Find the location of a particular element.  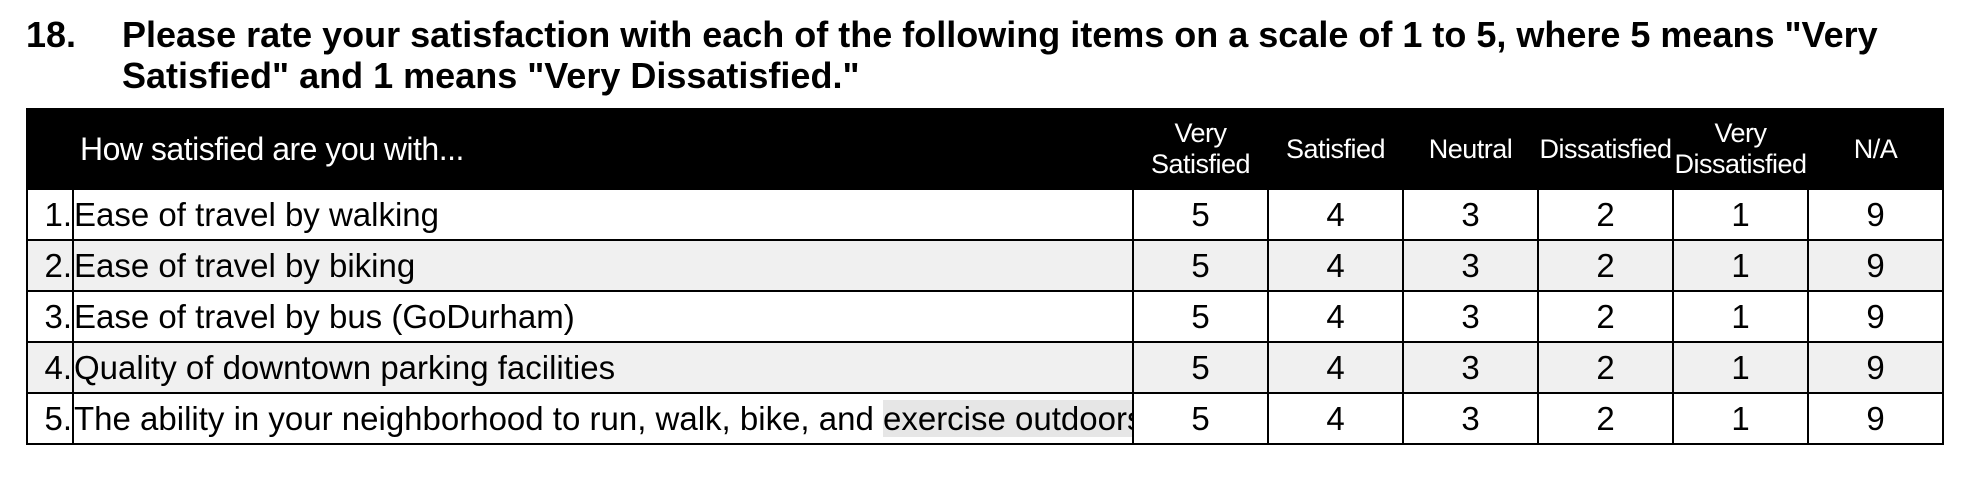

question-number: 18. is located at coordinates (51, 34).